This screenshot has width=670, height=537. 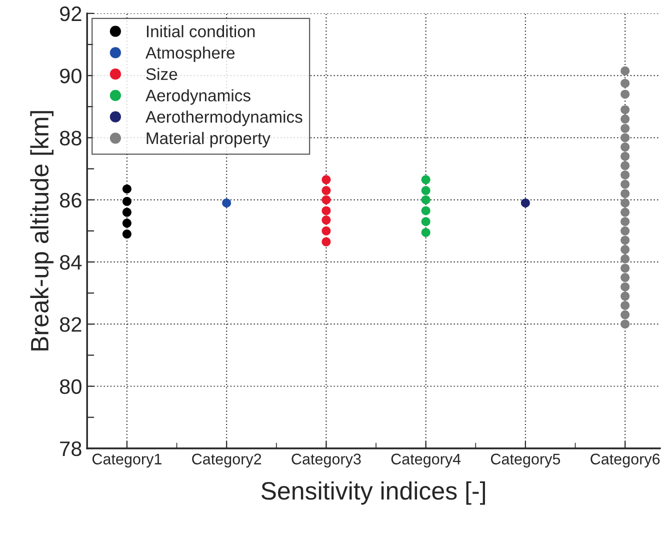 I want to click on y-tick-label: 90, so click(x=71, y=76).